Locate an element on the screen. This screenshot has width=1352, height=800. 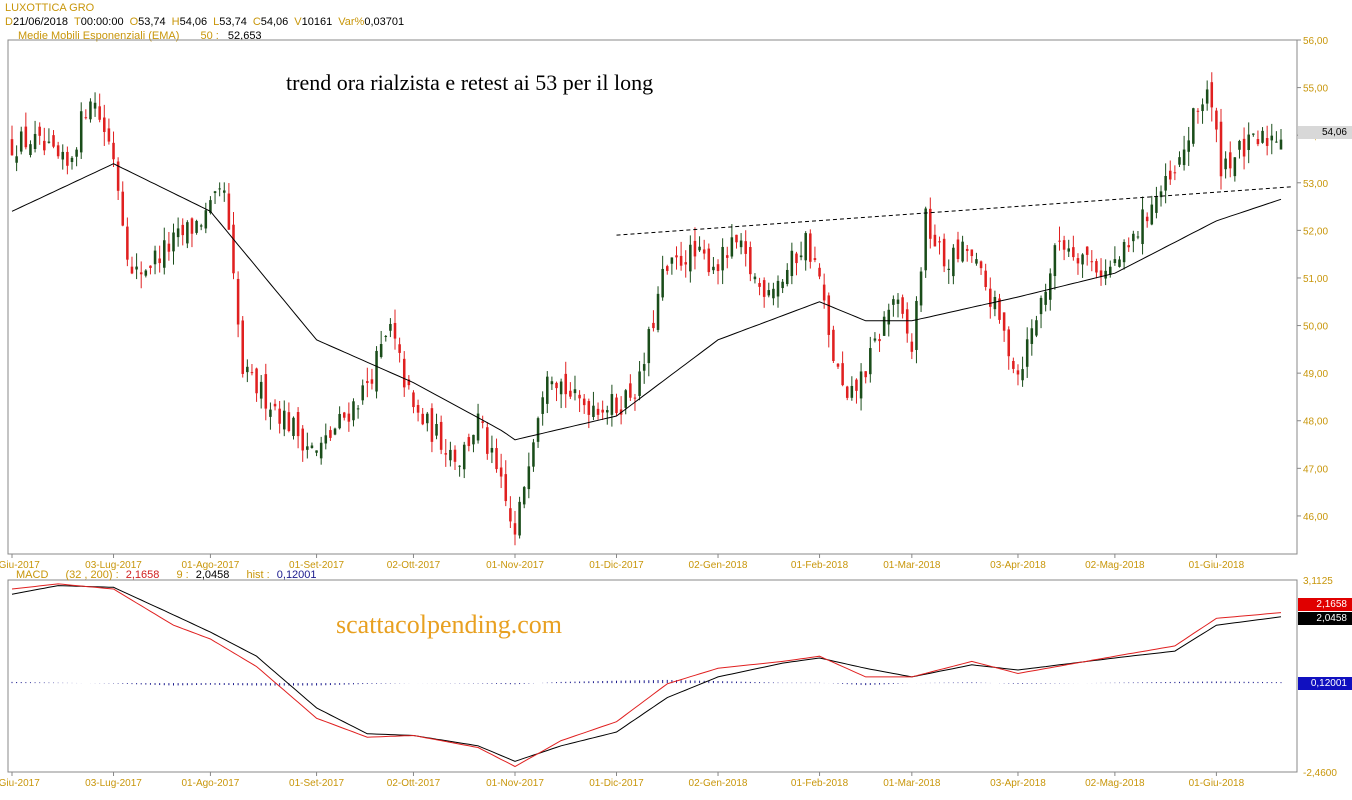
x-tick-label: 01-Feb-2018 is located at coordinates (820, 565).